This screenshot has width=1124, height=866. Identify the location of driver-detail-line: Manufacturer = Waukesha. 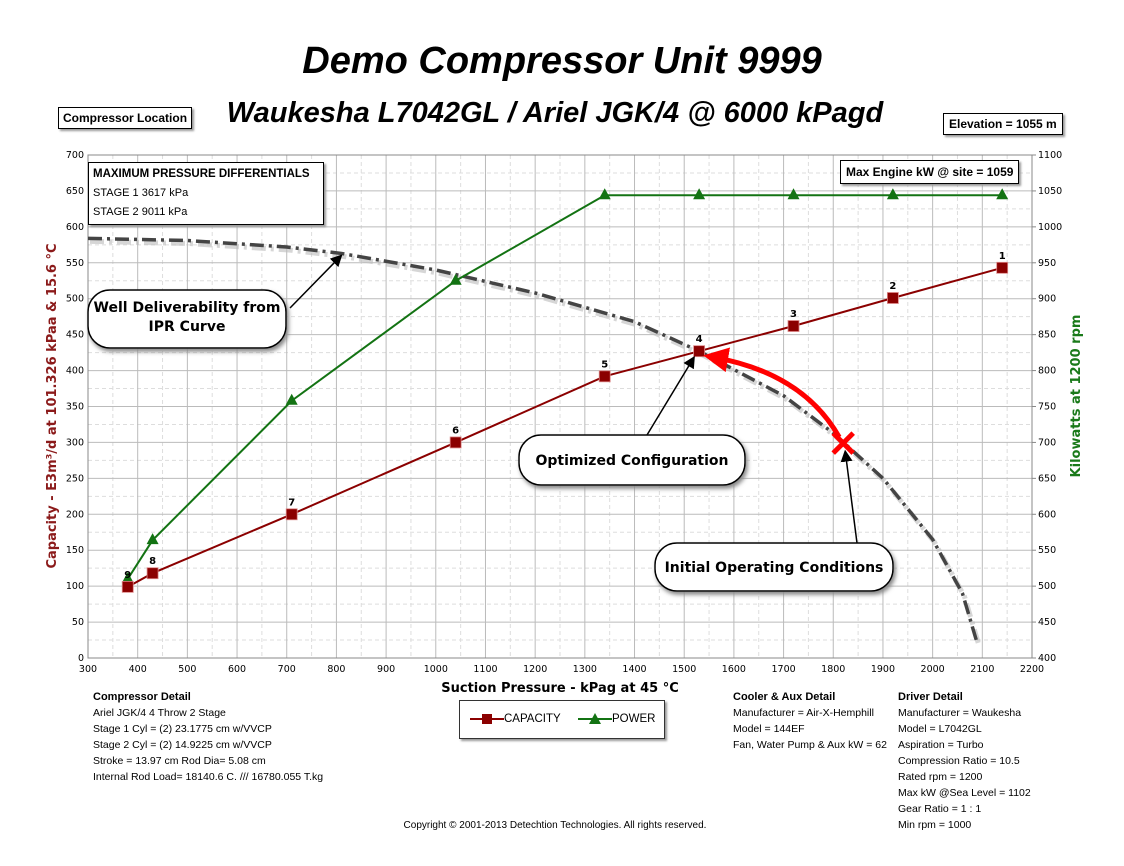
(960, 713).